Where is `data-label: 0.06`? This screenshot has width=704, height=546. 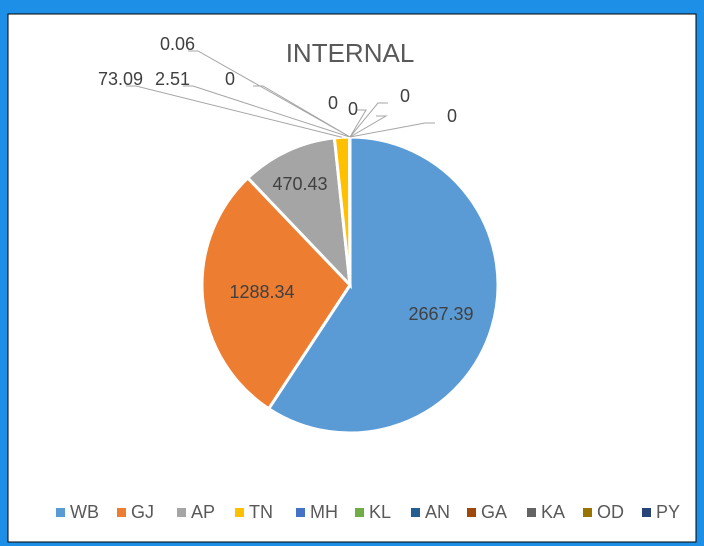 data-label: 0.06 is located at coordinates (177, 44).